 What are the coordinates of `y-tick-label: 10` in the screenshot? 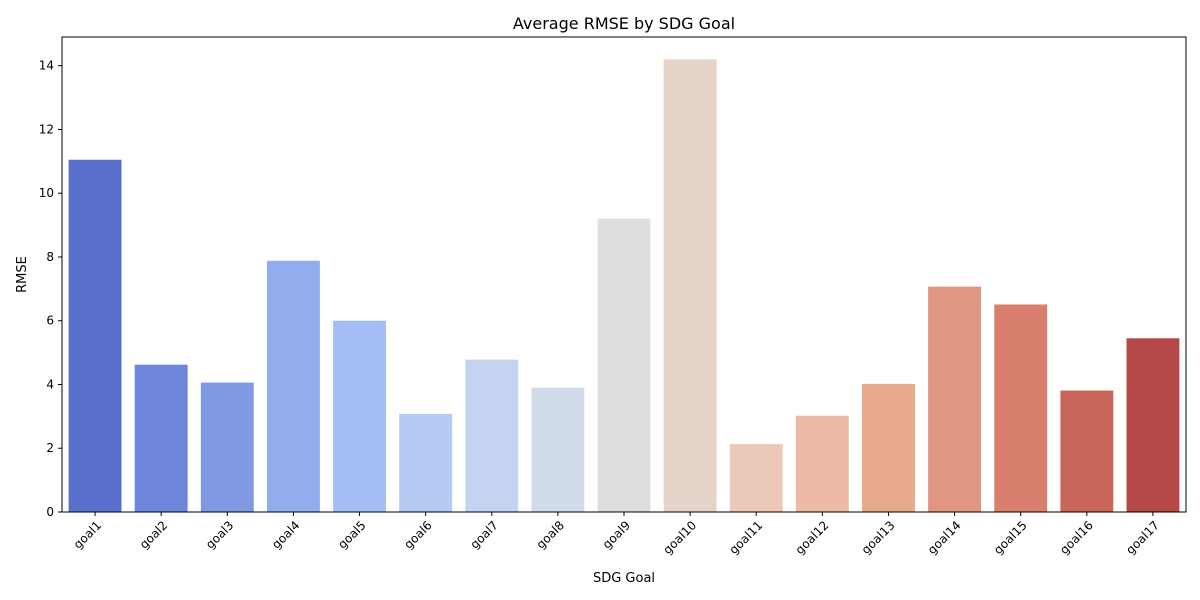 It's located at (46, 193).